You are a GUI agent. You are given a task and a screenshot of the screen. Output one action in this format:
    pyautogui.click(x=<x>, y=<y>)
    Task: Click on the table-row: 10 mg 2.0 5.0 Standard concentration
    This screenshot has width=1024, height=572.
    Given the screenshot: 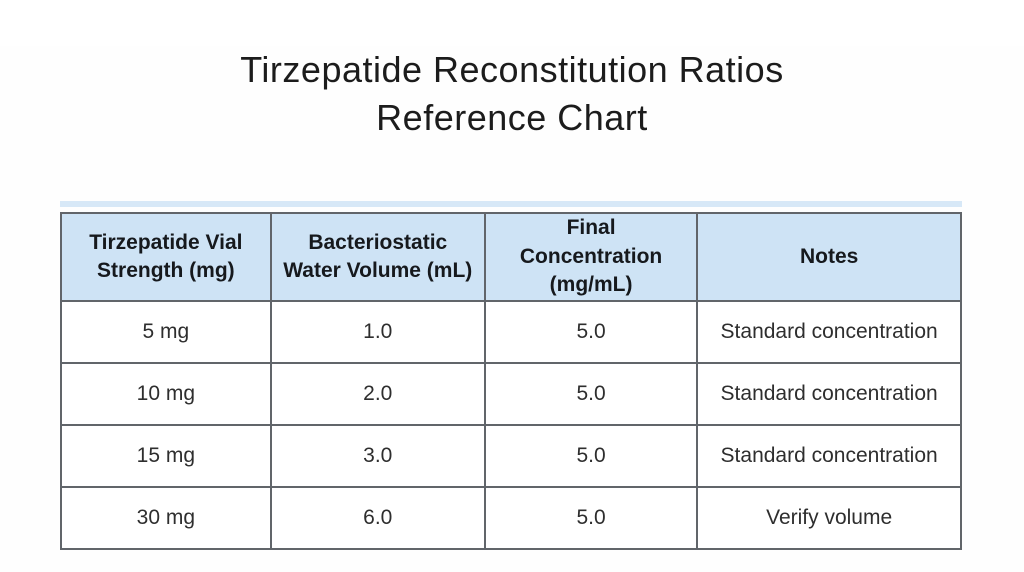 What is the action you would take?
    pyautogui.click(x=511, y=394)
    